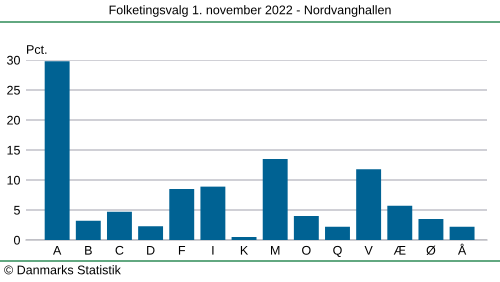 This screenshot has height=282, width=500. Describe the element at coordinates (306, 250) in the screenshot. I see `x-tick-label: O` at that location.